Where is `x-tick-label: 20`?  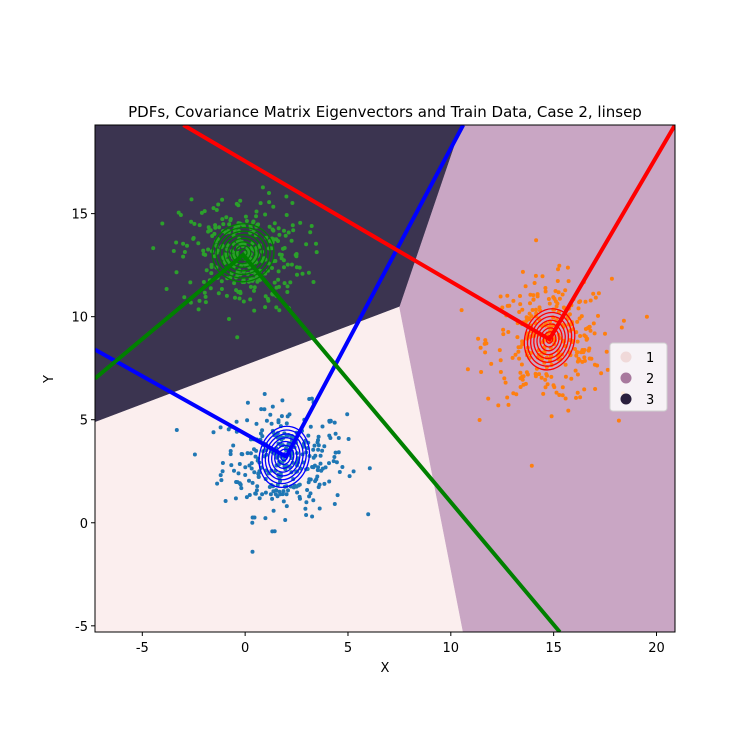 x-tick-label: 20 is located at coordinates (656, 648).